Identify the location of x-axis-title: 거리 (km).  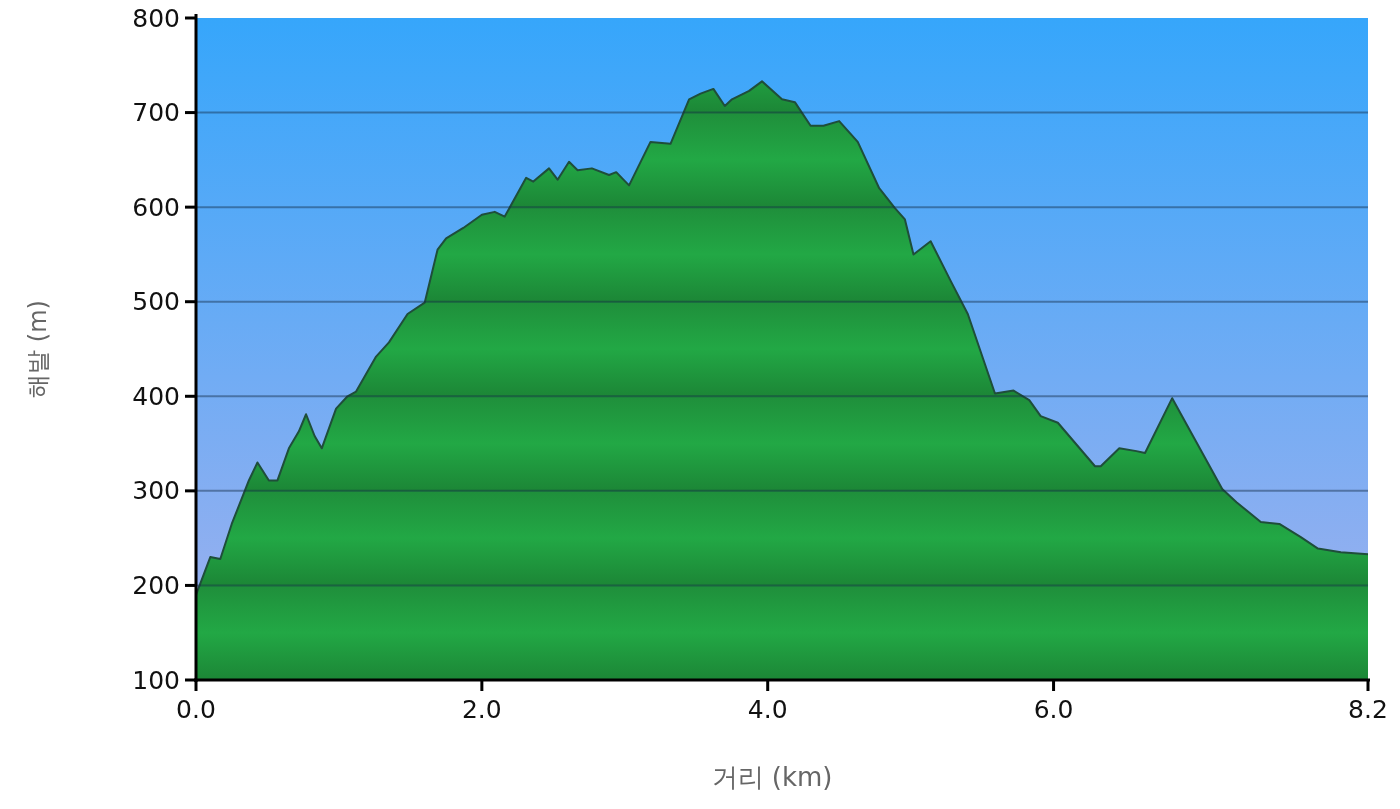
(772, 777).